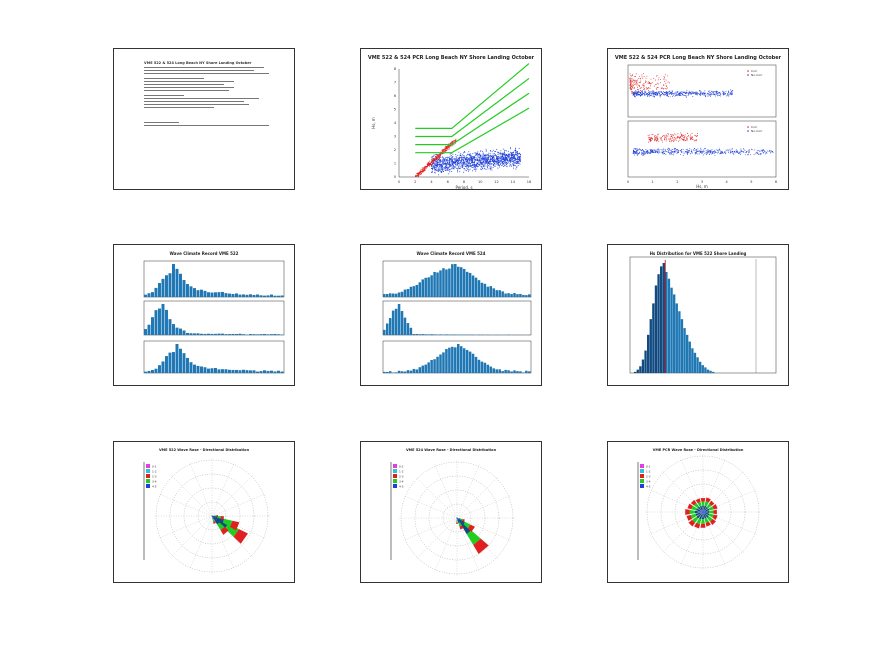  Describe the element at coordinates (204, 315) in the screenshot. I see `panel-histogram-522: Wave Climate Record VME 522` at that location.